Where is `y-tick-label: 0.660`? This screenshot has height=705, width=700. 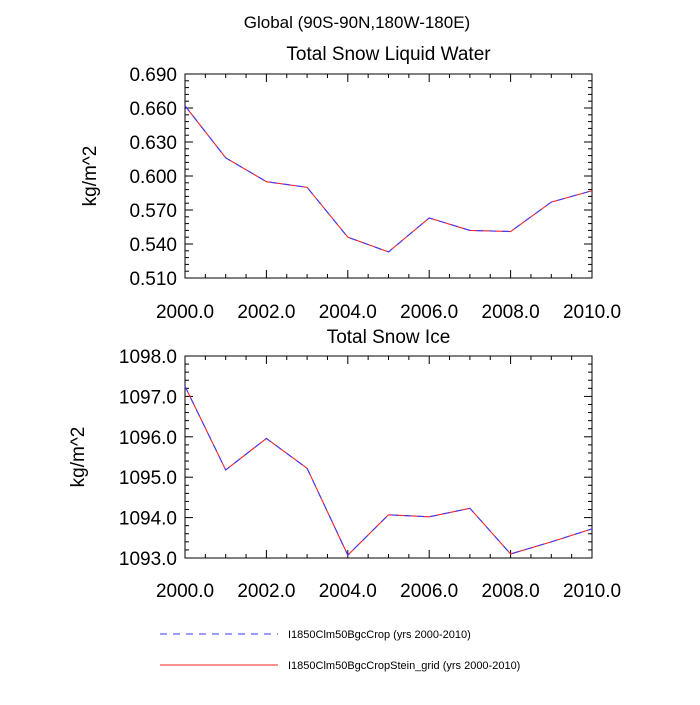
y-tick-label: 0.660 is located at coordinates (153, 109).